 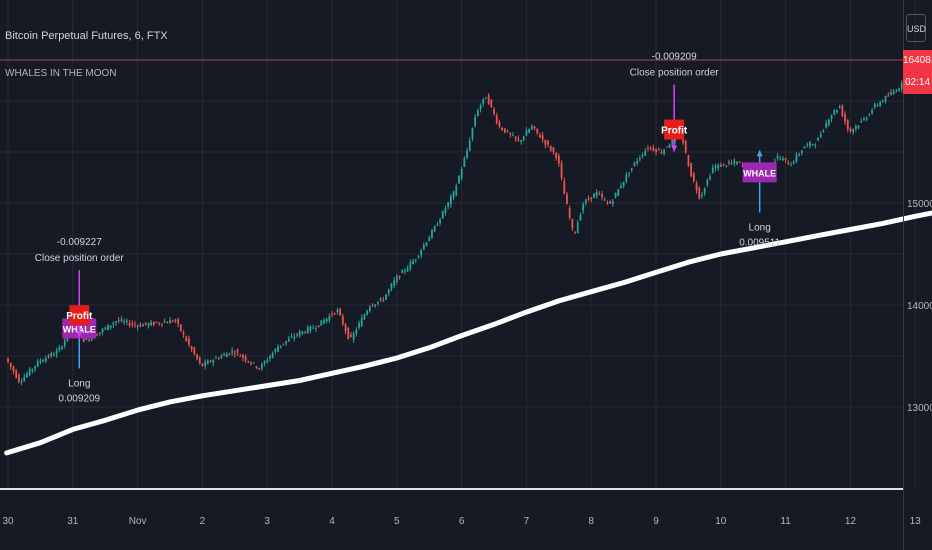 What do you see at coordinates (759, 153) in the screenshot?
I see `entry-arrow-head` at bounding box center [759, 153].